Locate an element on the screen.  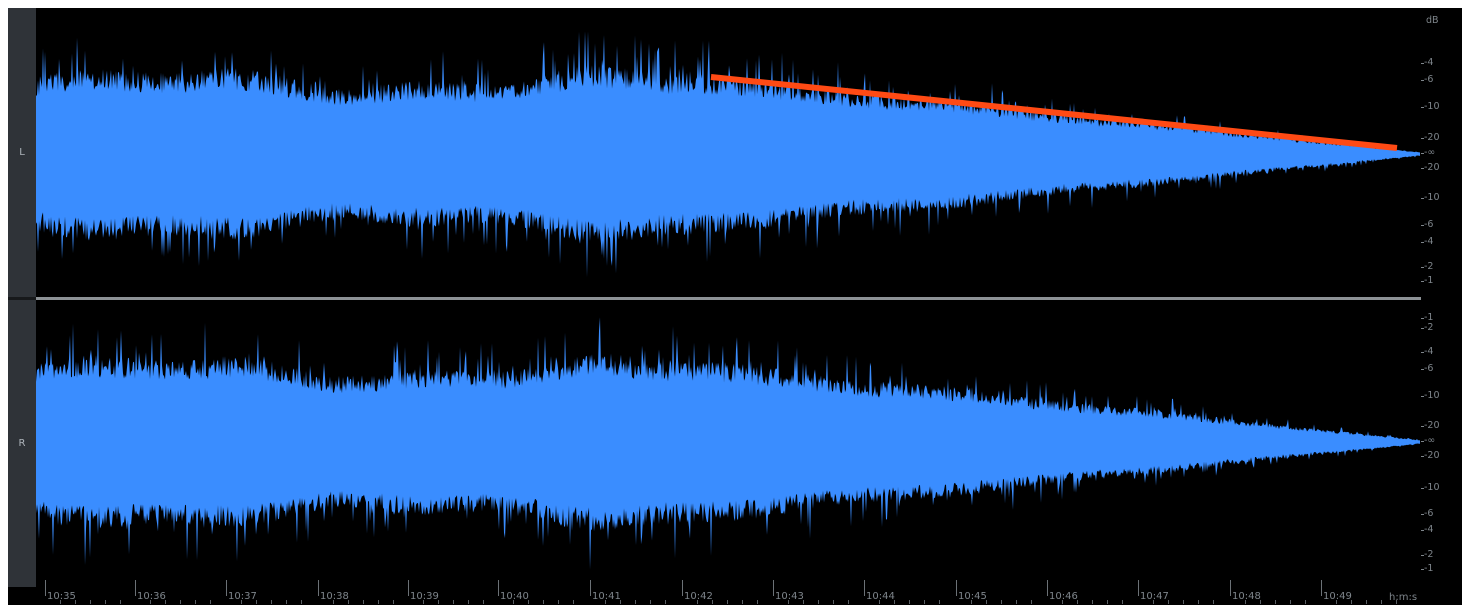
channel-divider is located at coordinates (728, 298).